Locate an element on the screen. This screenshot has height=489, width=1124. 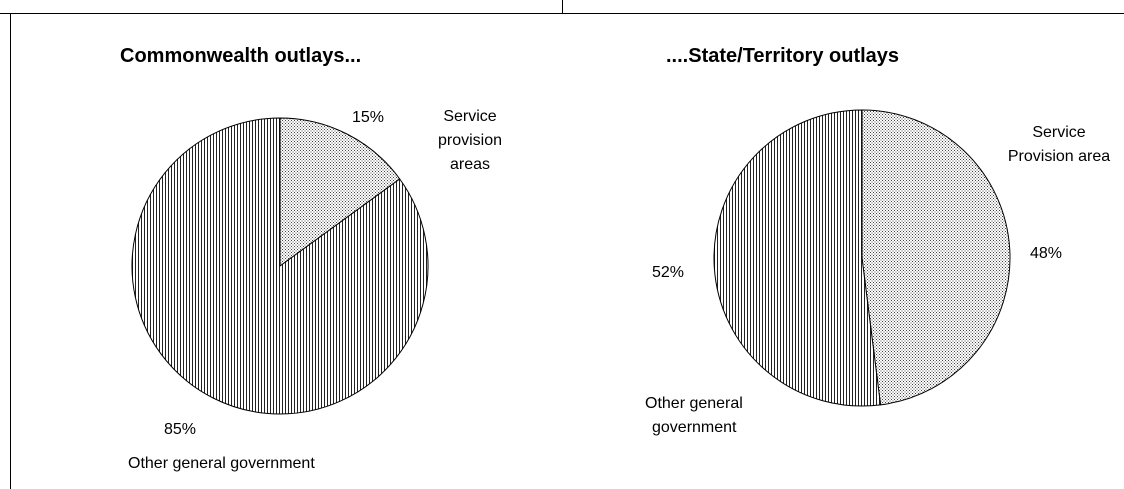
state-territory-service-label-line-2: Provision area is located at coordinates (1059, 156).